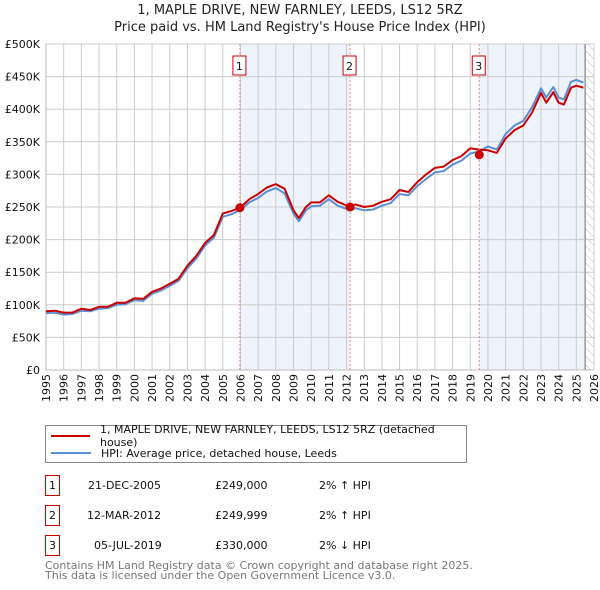 The height and width of the screenshot is (590, 600). I want to click on legend-swatch-blue, so click(71, 453).